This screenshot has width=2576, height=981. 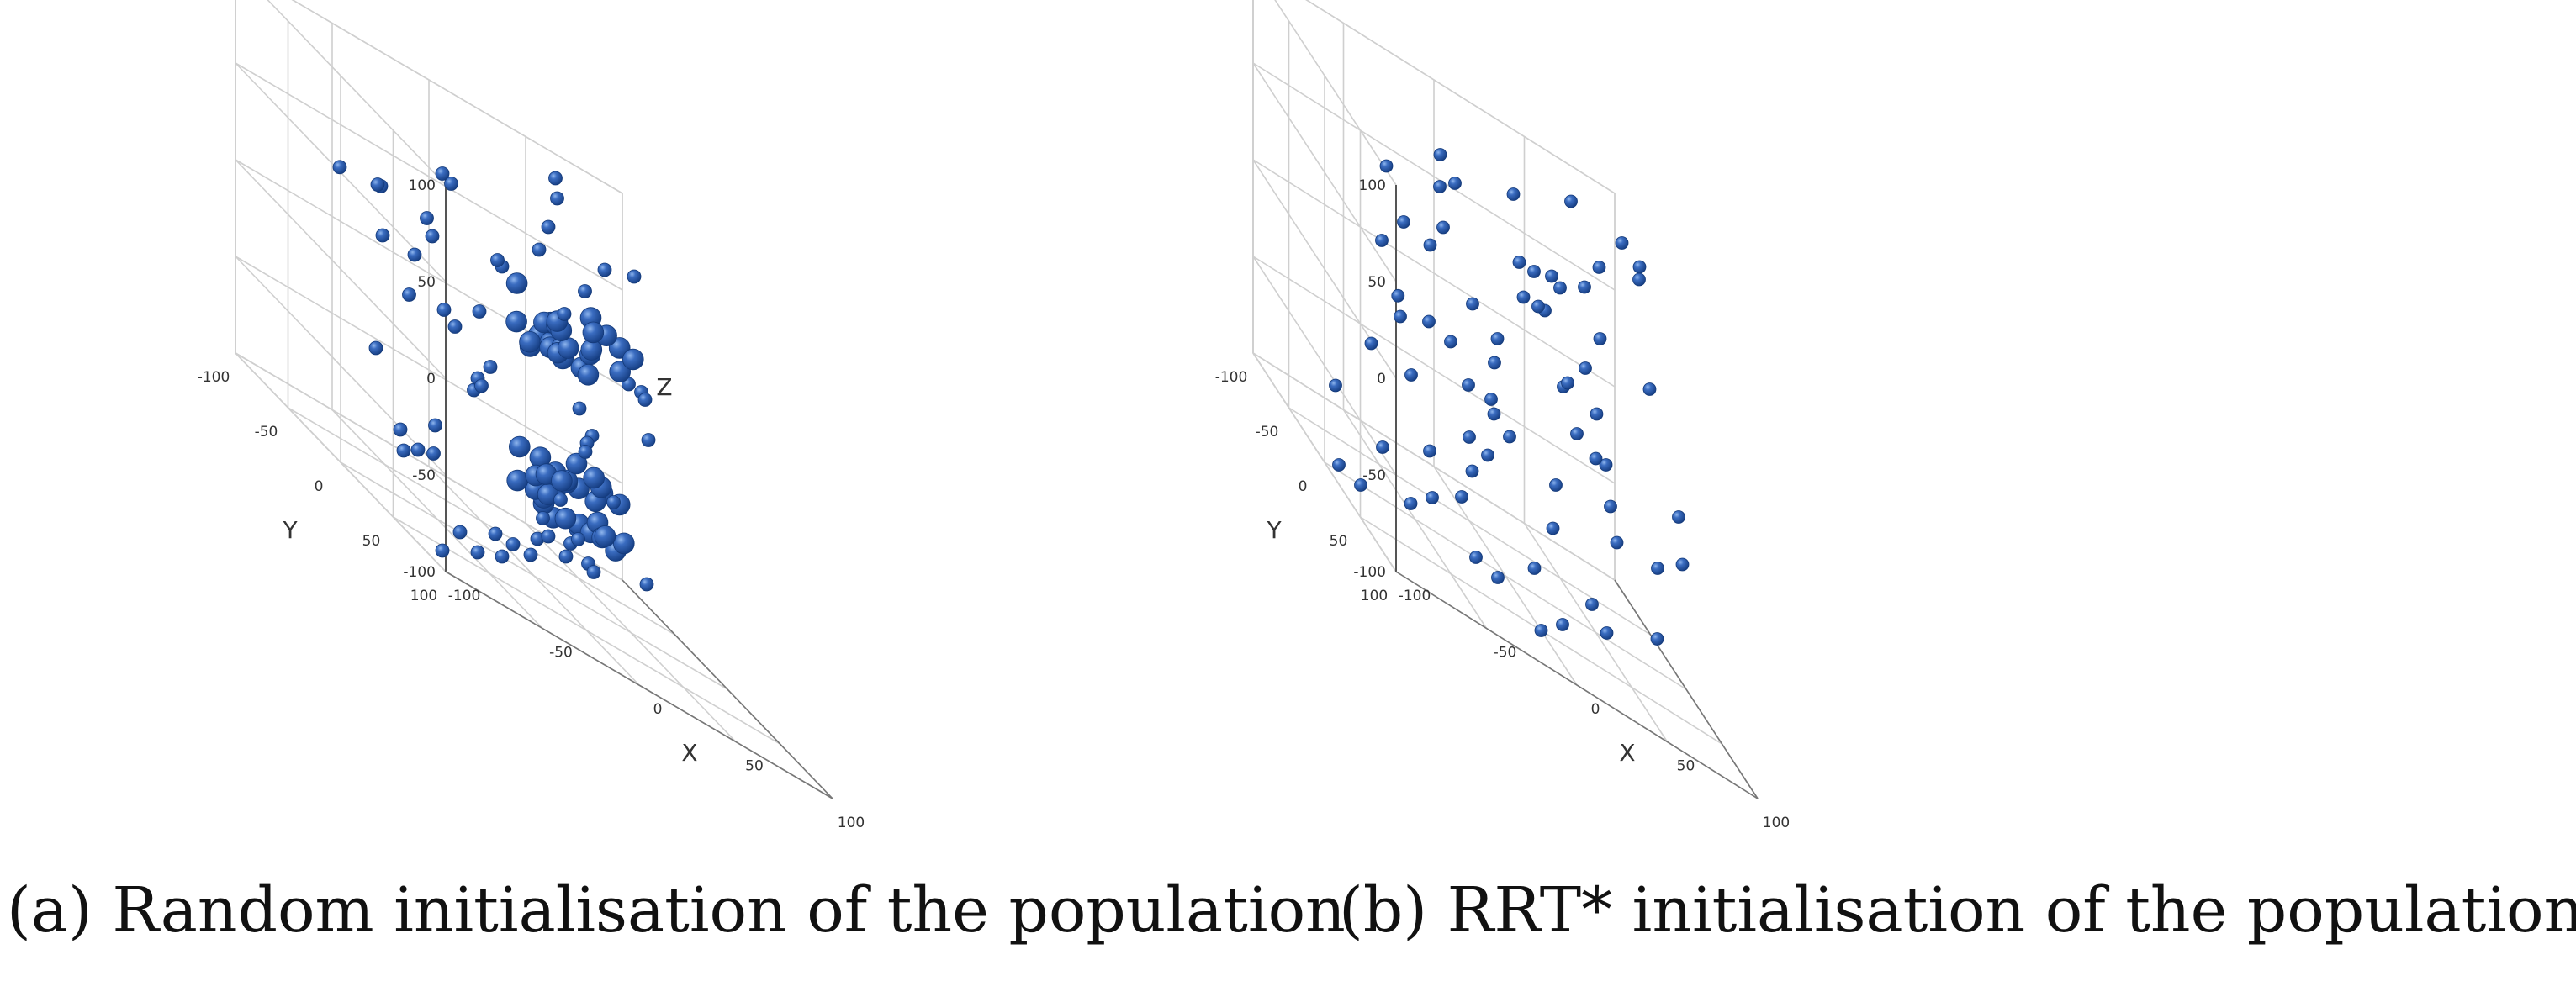 What do you see at coordinates (290, 530) in the screenshot?
I see `y-axis-title: Y` at bounding box center [290, 530].